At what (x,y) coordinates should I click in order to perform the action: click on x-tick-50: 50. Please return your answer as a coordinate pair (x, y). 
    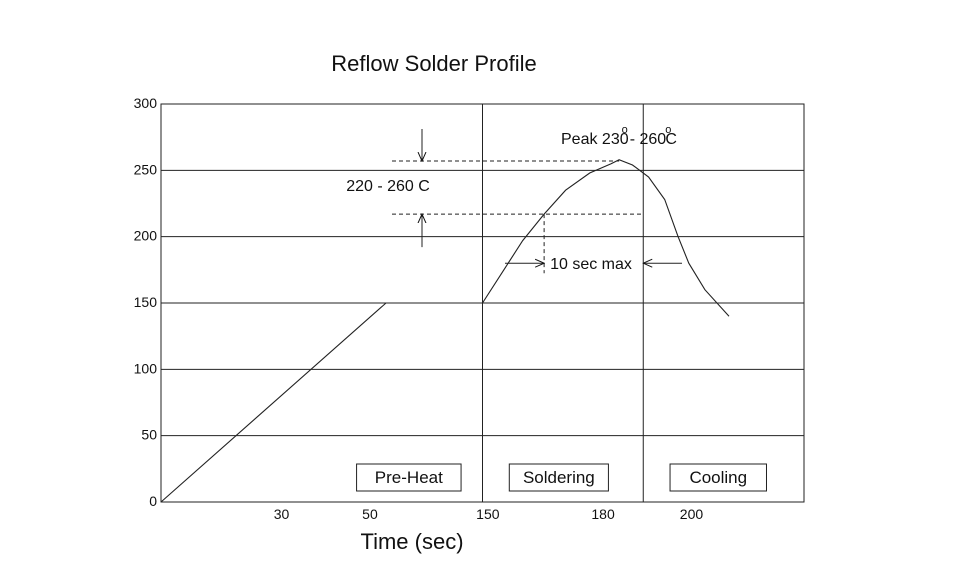
    Looking at the image, I should click on (370, 514).